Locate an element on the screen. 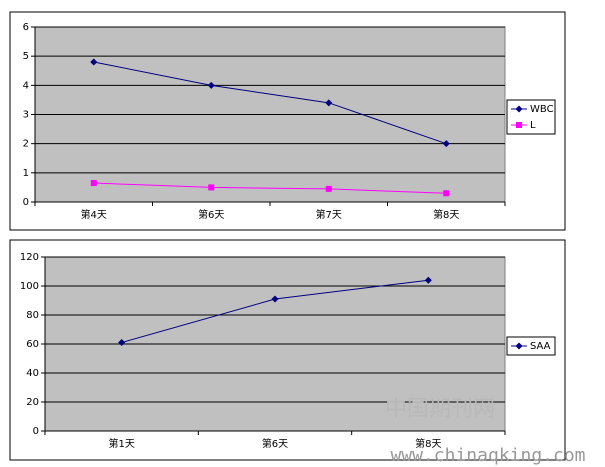 This screenshot has height=467, width=605. y-tick-label: 3 is located at coordinates (26, 115).